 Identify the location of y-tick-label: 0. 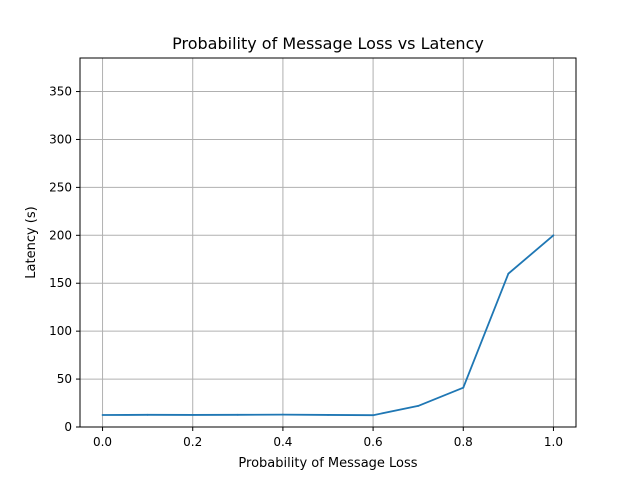
(68, 427).